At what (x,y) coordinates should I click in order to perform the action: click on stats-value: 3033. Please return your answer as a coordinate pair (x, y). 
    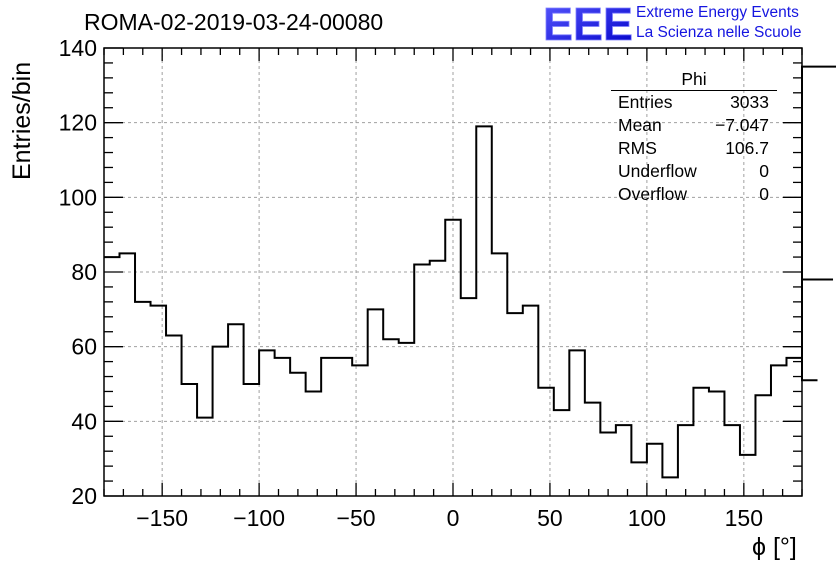
    Looking at the image, I should click on (749, 102).